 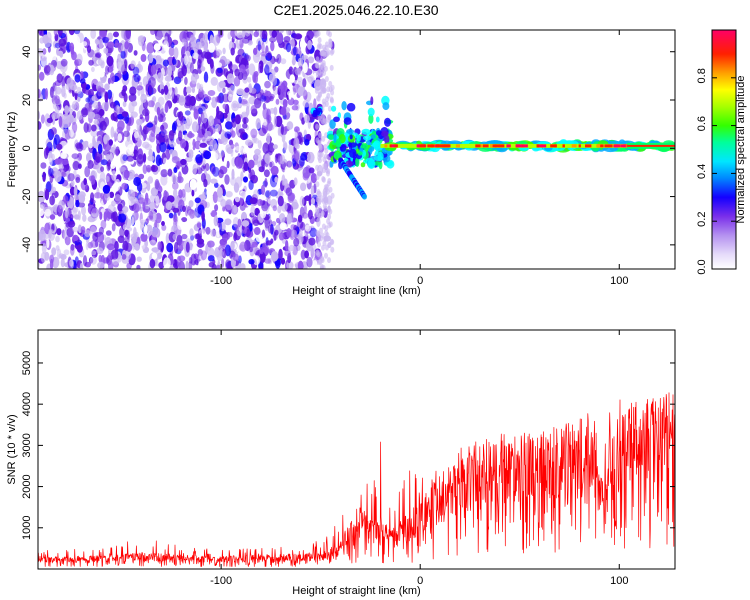 What do you see at coordinates (356, 291) in the screenshot?
I see `spectrogram-x-axis-label: Height of straight line (km)` at bounding box center [356, 291].